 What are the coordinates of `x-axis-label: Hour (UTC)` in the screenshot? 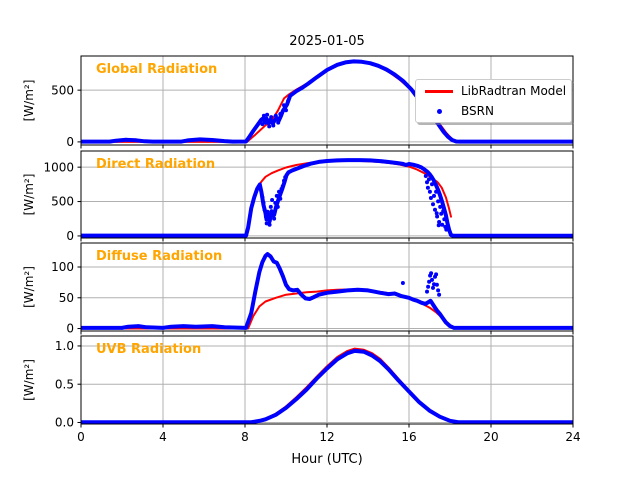 It's located at (327, 459).